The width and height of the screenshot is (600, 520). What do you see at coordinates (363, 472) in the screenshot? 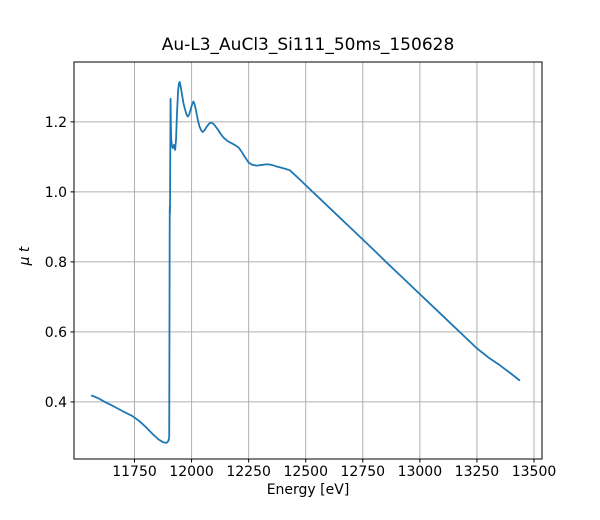
I see `x-tick-label: 12750` at bounding box center [363, 472].